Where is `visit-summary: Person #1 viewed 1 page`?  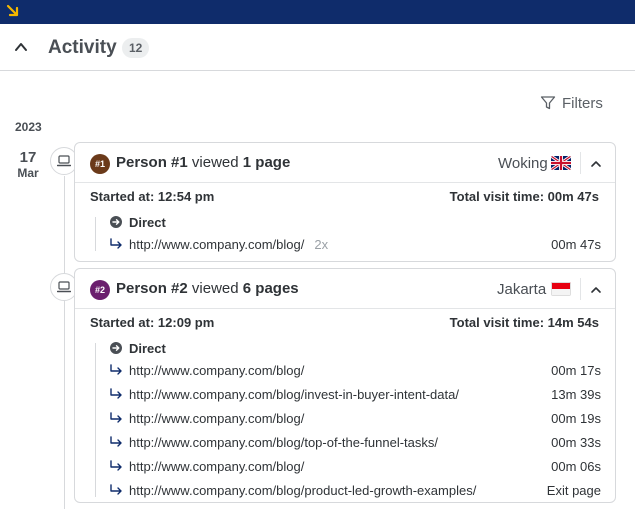
visit-summary: Person #1 viewed 1 page is located at coordinates (203, 162).